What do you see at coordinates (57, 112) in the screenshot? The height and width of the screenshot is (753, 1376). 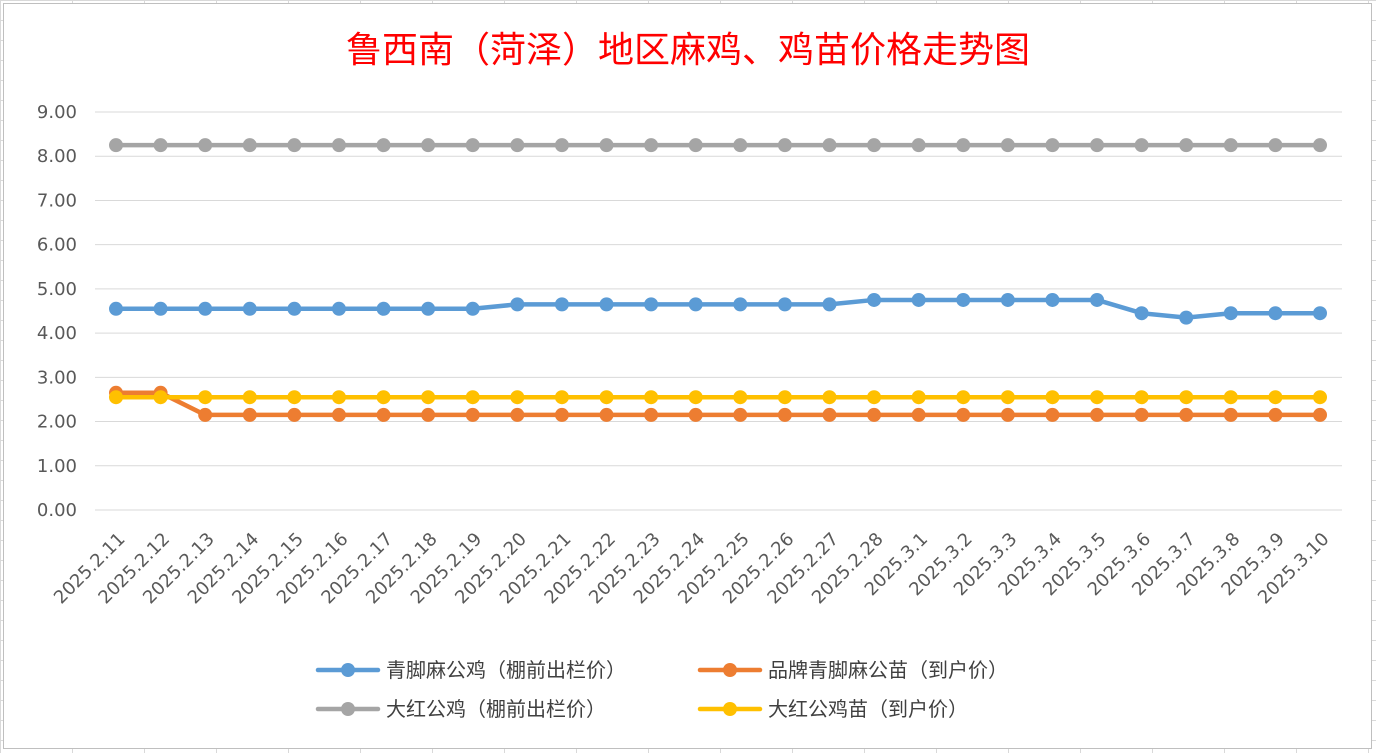 I see `y-tick-label: 9.00` at bounding box center [57, 112].